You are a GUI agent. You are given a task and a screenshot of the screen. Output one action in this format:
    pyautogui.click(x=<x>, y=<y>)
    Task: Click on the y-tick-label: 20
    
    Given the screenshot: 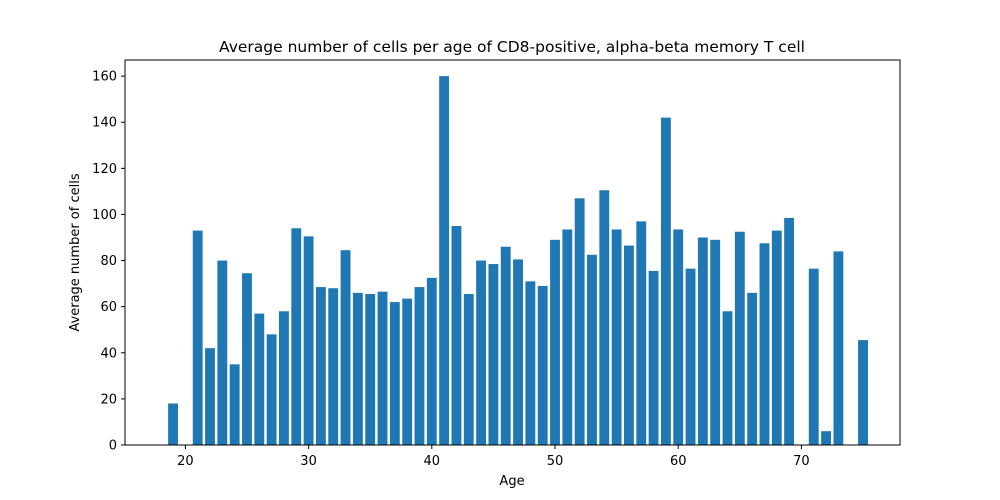 What is the action you would take?
    pyautogui.click(x=108, y=399)
    